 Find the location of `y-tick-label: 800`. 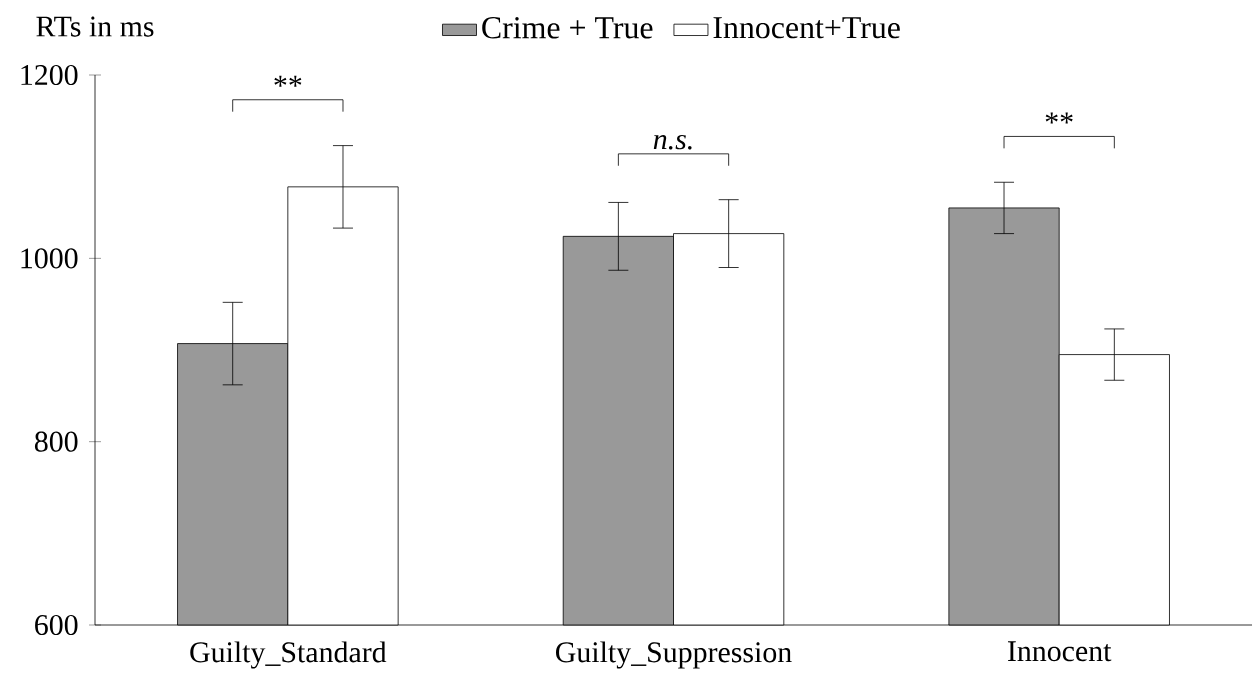

y-tick-label: 800 is located at coordinates (56, 441).